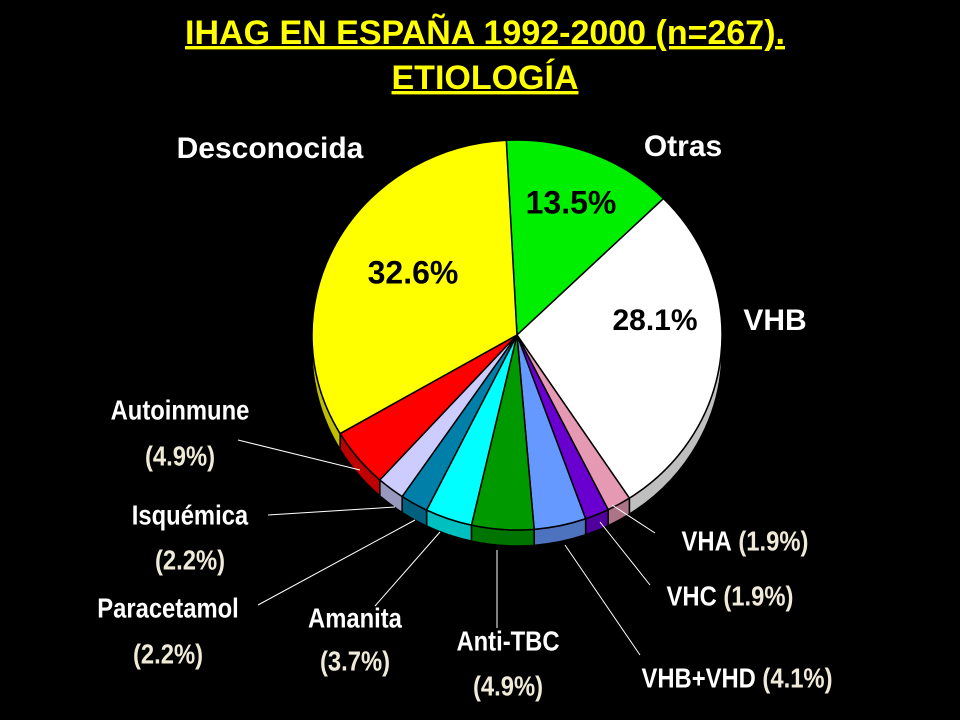 Image resolution: width=960 pixels, height=720 pixels. I want to click on slice-label: VHC (1.9%), so click(730, 596).